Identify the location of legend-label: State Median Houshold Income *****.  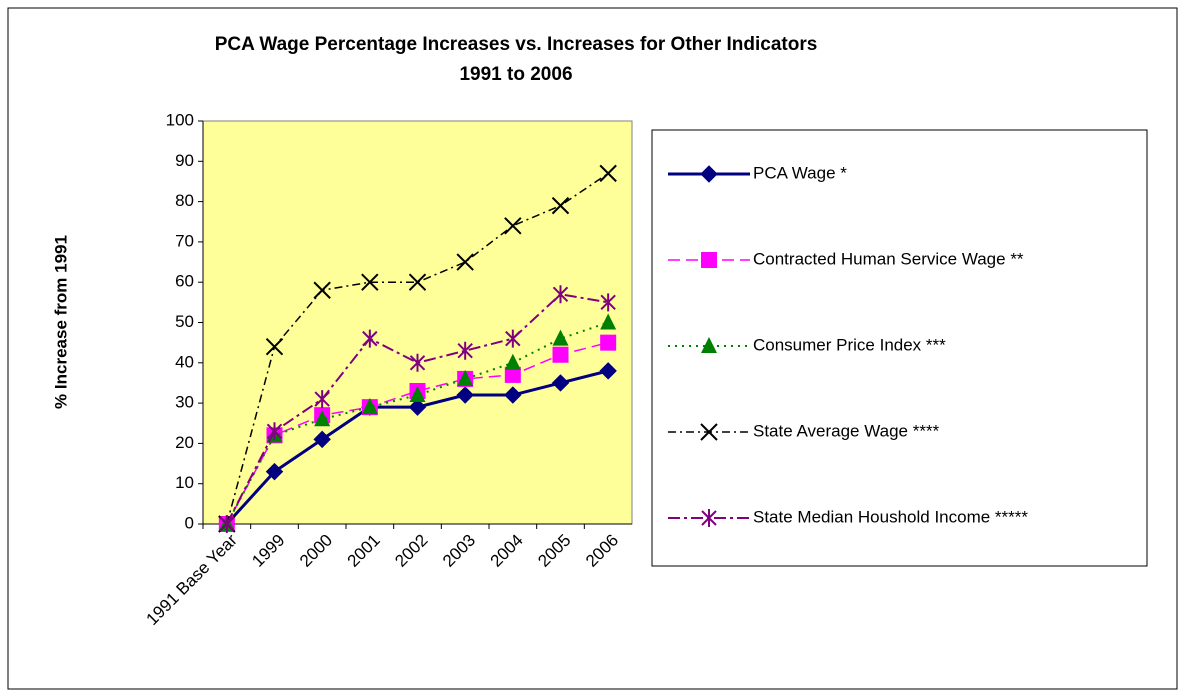
(890, 516).